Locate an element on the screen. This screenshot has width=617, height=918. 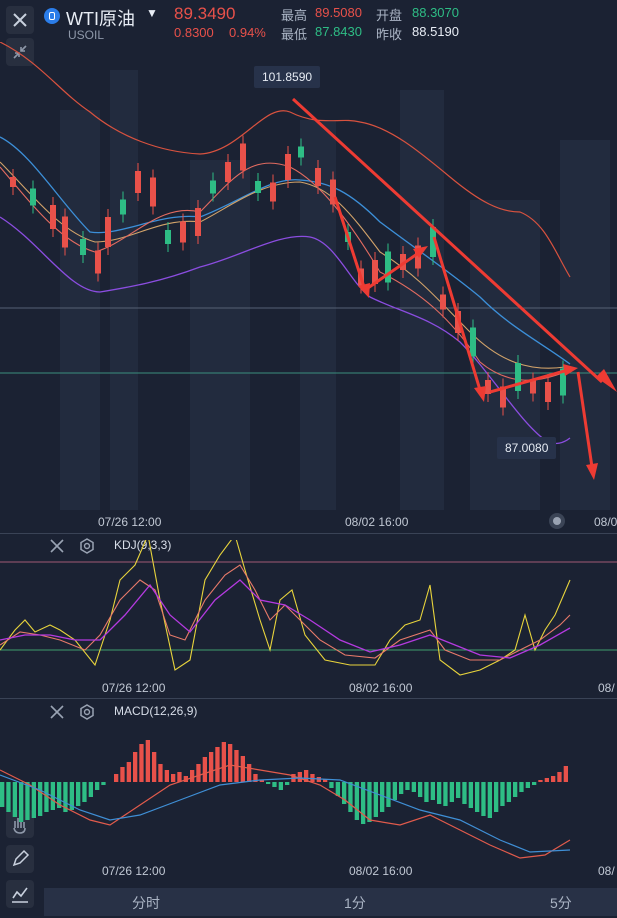
macd-close-button is located at coordinates (57, 714).